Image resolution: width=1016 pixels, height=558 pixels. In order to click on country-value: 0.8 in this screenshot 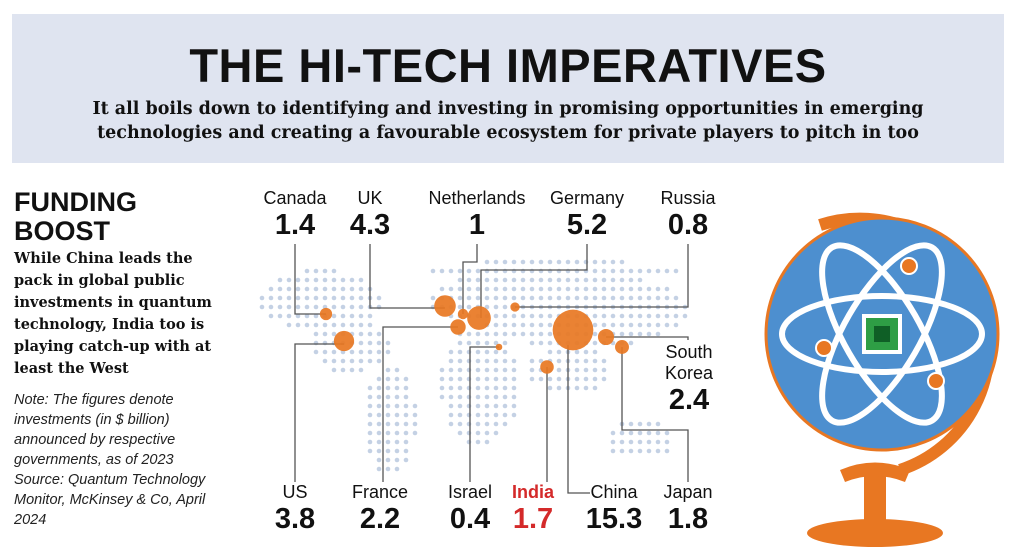, I will do `click(688, 225)`.